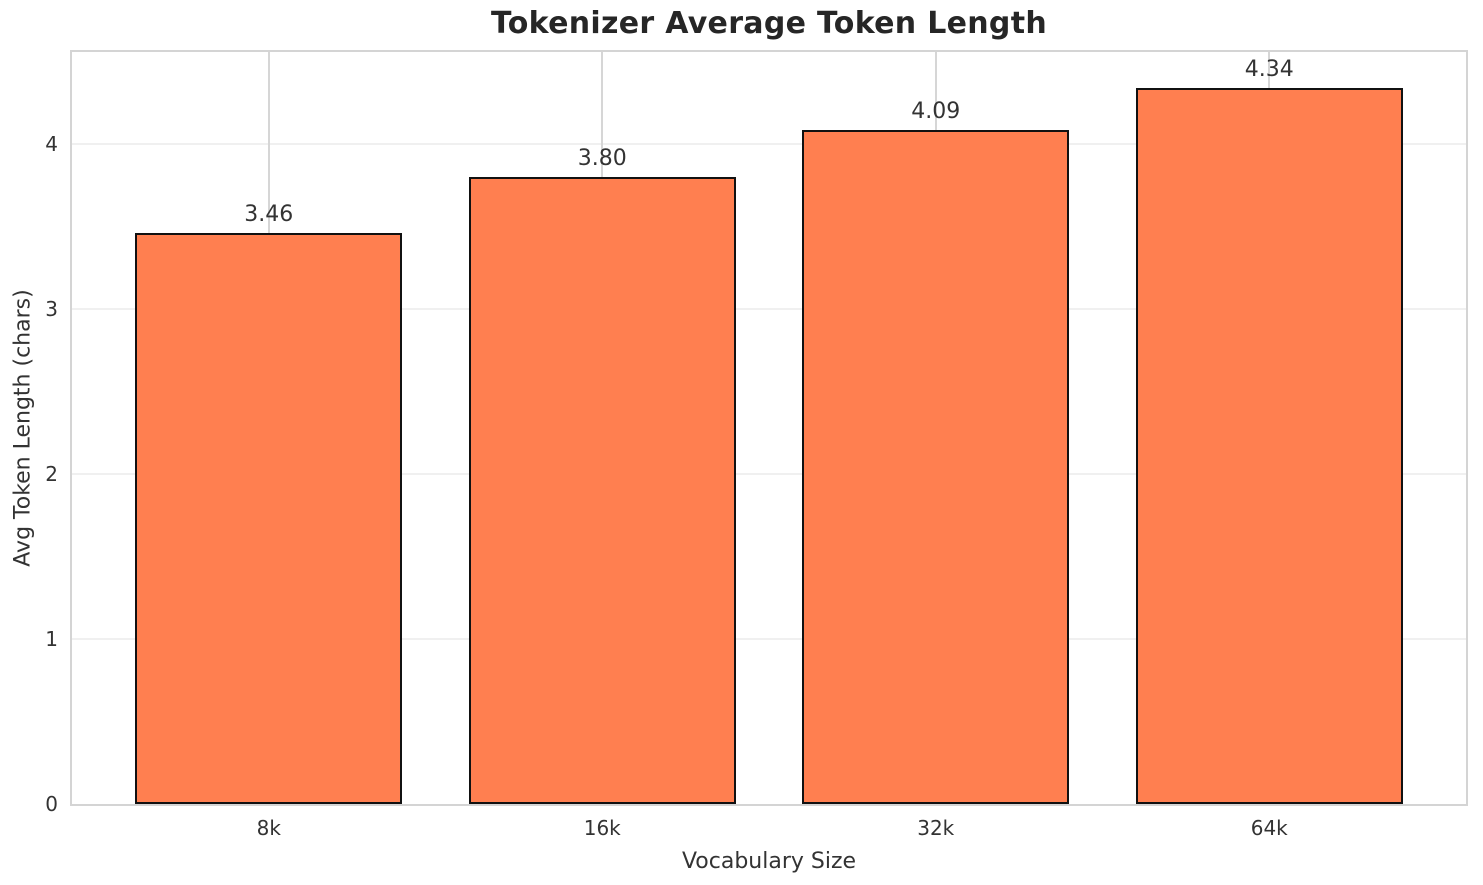 The height and width of the screenshot is (885, 1483). I want to click on y-tick-label: 0, so click(51, 804).